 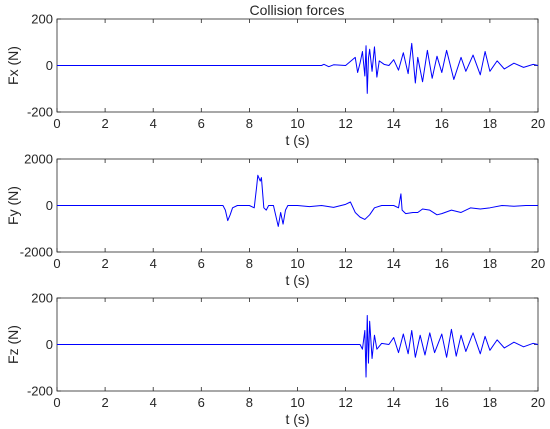 I want to click on figure-title: Collision forces, so click(x=297, y=10).